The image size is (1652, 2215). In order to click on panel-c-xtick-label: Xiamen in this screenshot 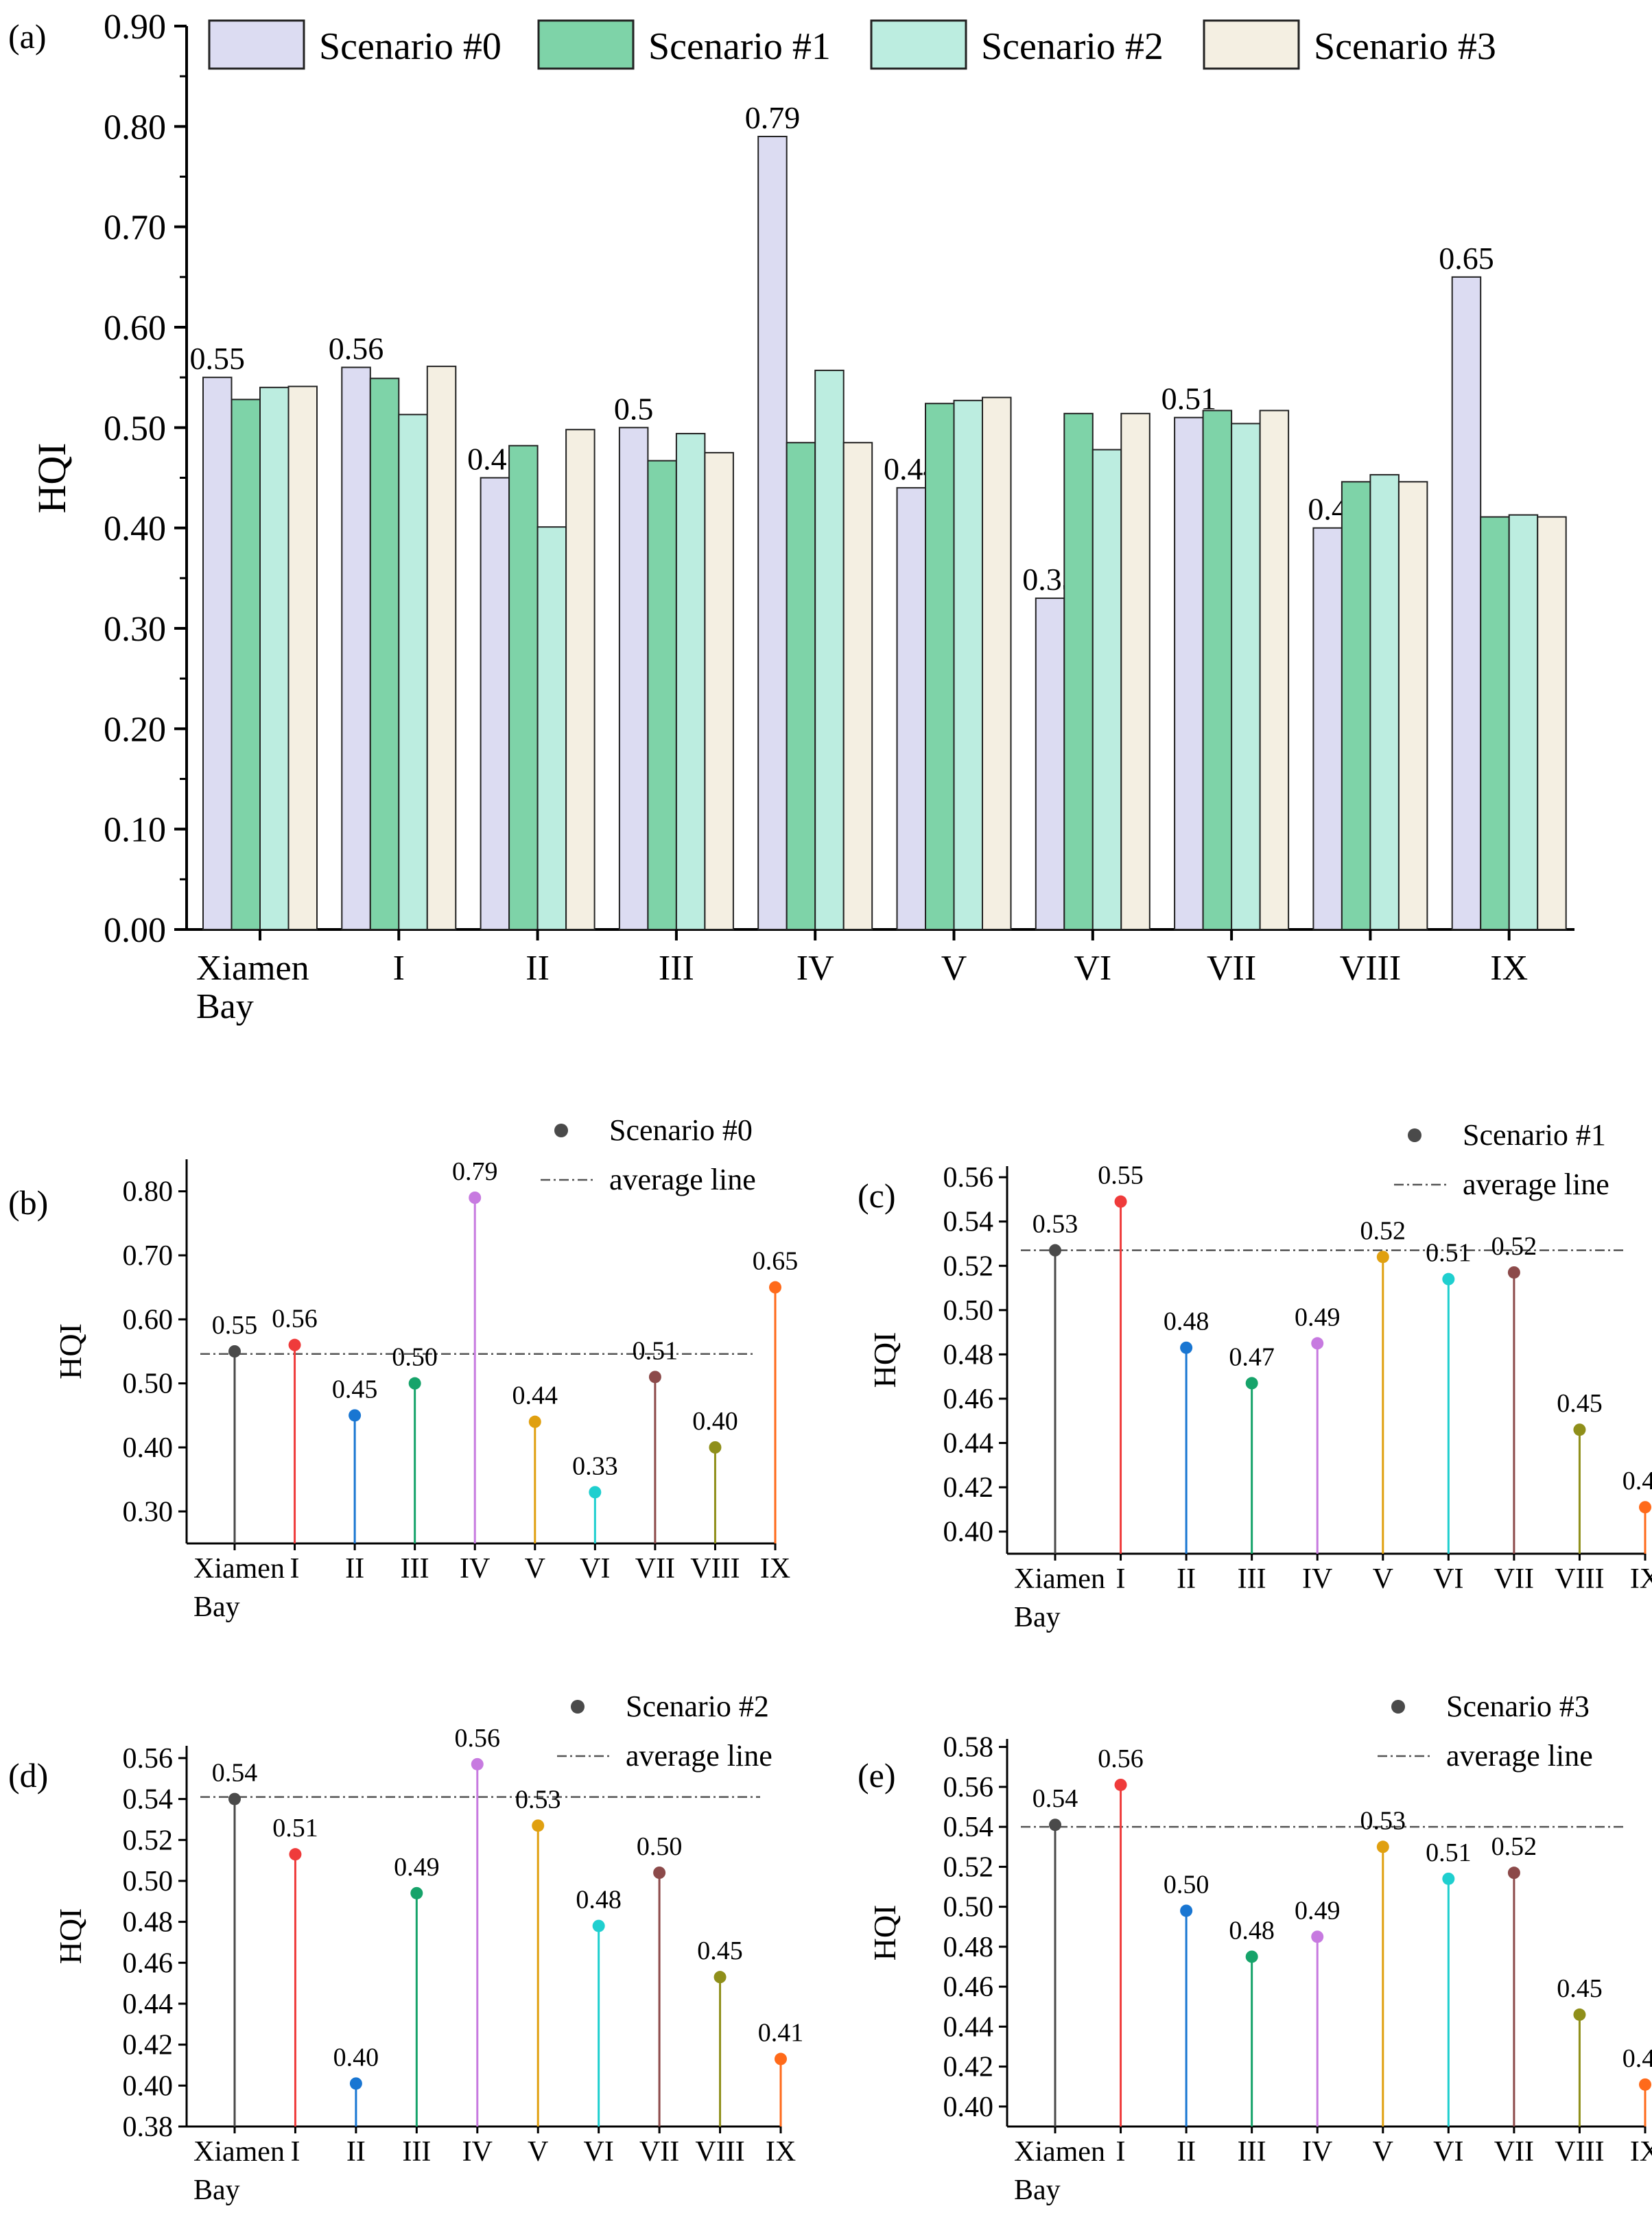, I will do `click(1059, 1579)`.